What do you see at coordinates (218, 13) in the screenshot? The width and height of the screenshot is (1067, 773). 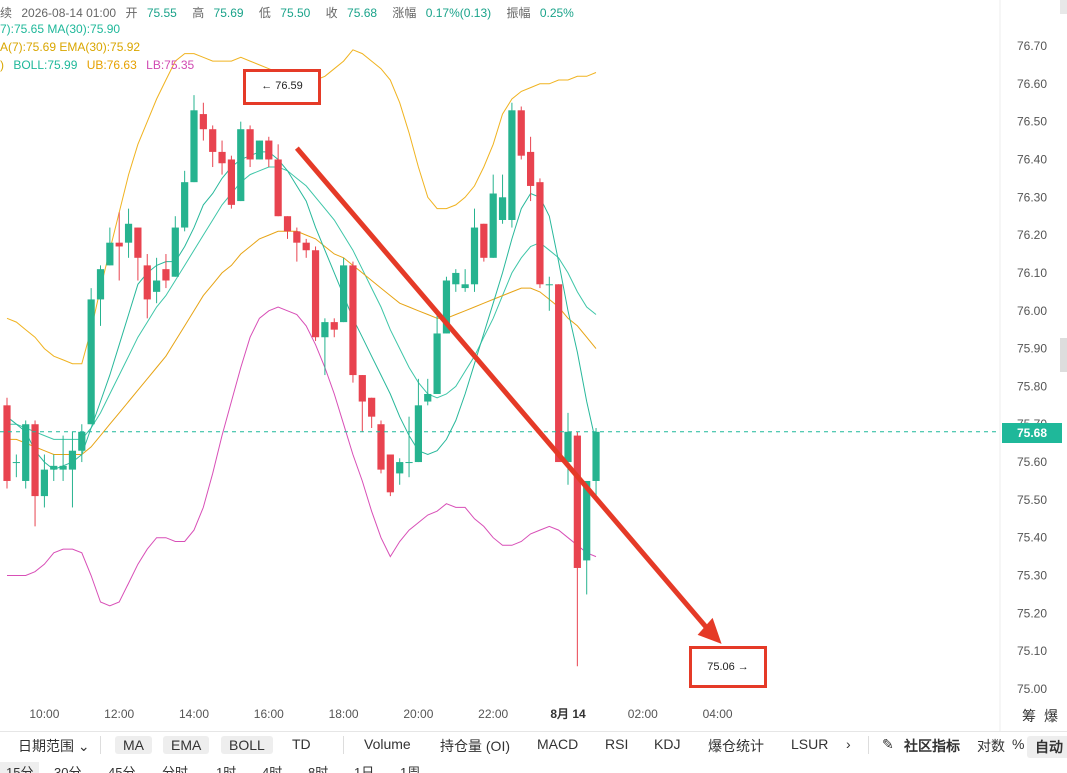 I see `info-high: 高 75.69` at bounding box center [218, 13].